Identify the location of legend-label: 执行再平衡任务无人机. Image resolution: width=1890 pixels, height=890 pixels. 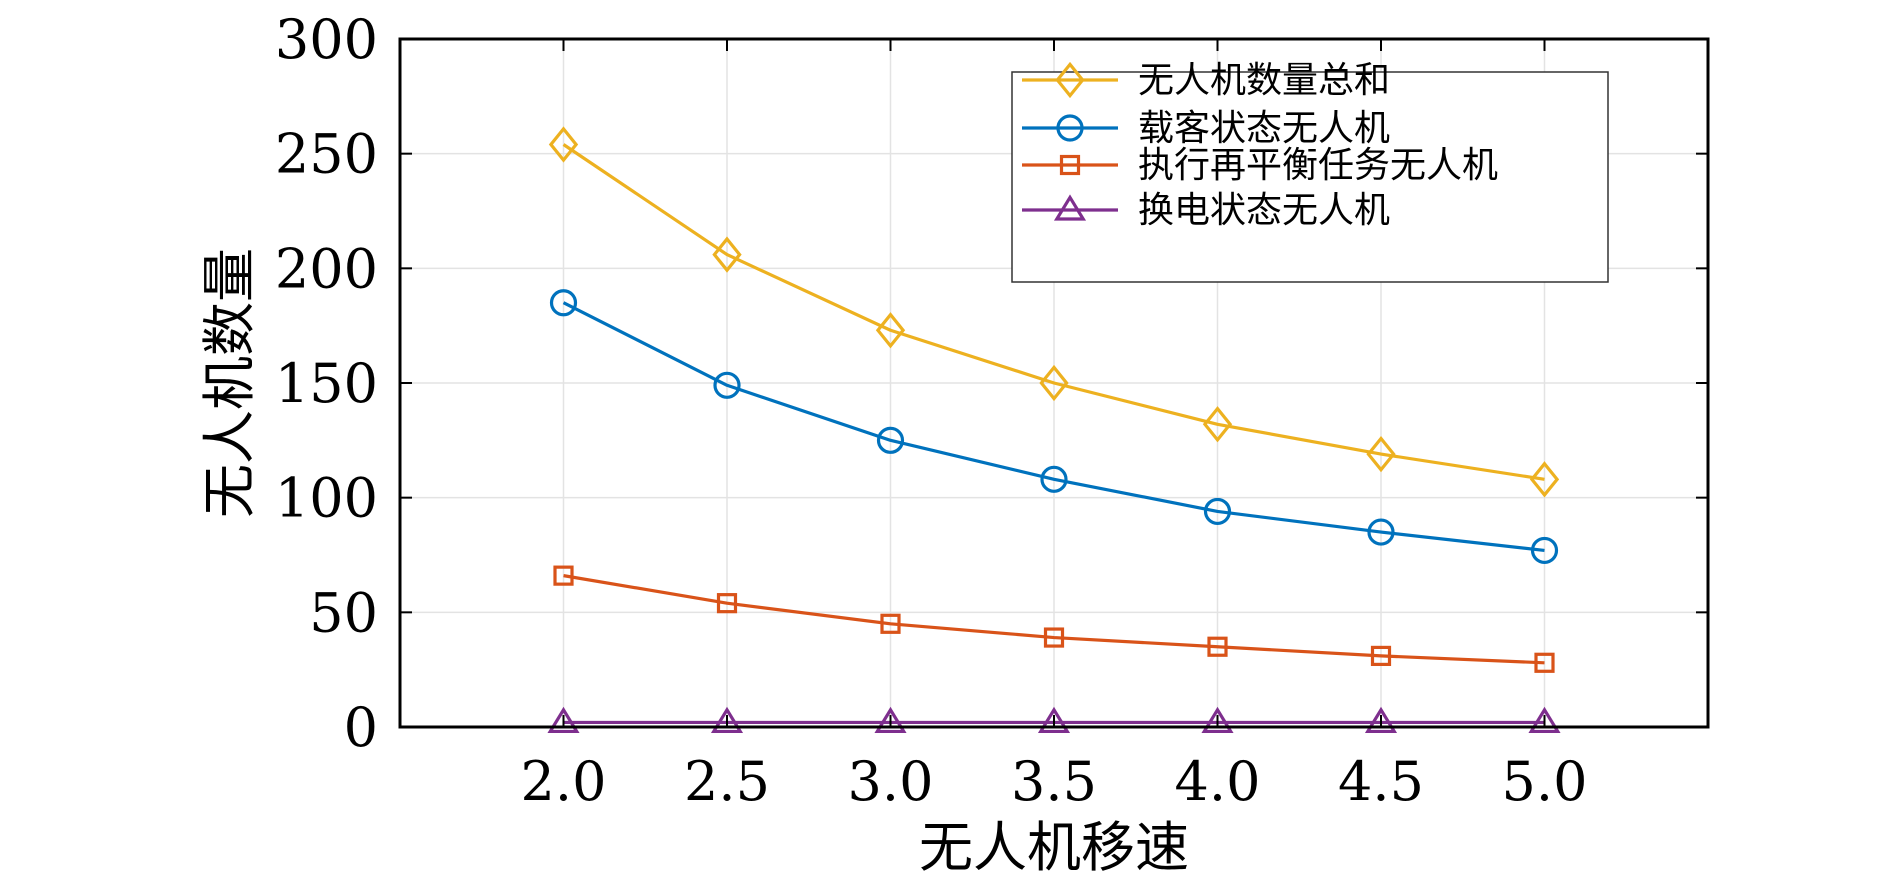
(1318, 165).